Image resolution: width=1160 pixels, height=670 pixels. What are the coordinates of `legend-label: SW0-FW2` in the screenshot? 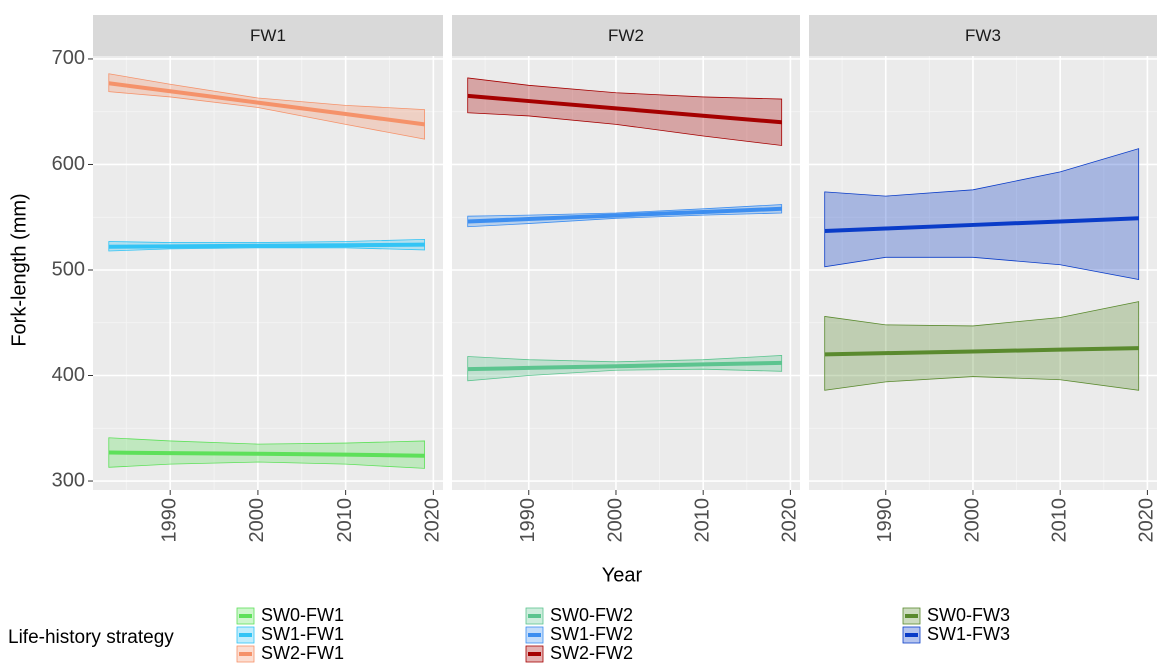 It's located at (591, 615).